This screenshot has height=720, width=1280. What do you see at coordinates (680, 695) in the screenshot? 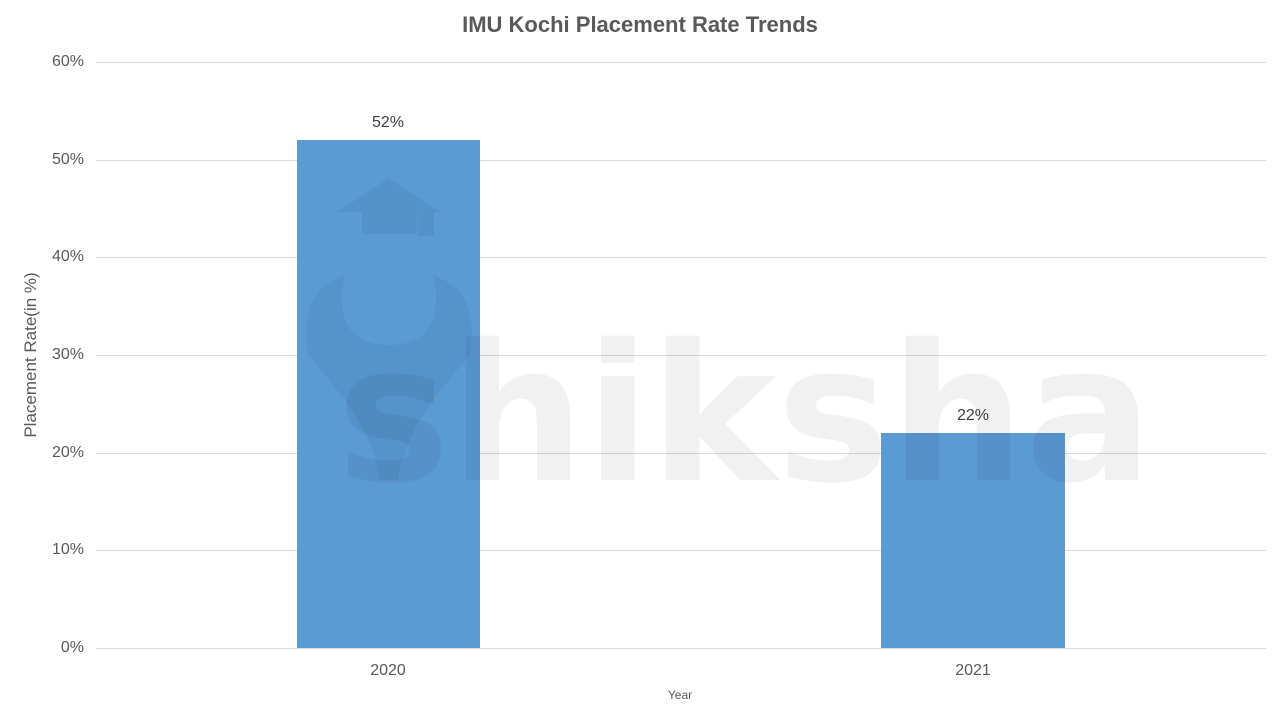
I see `x-axis-label: Year` at bounding box center [680, 695].